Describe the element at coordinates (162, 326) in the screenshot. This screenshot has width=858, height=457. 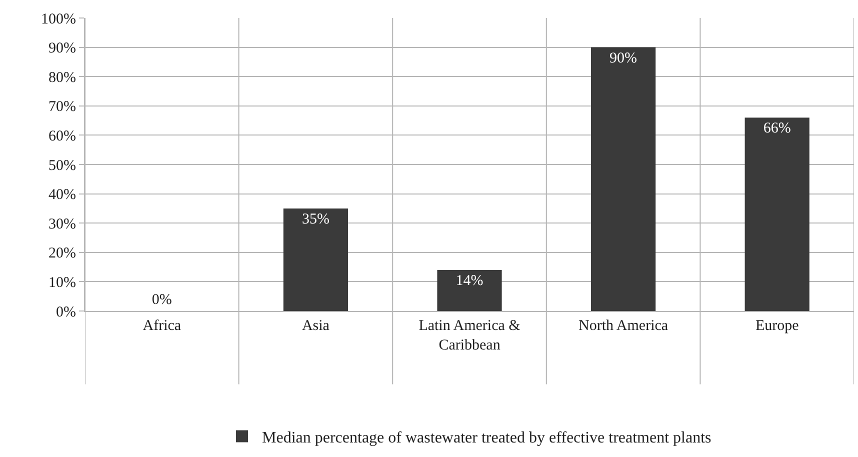
I see `x-tick-label: Africa` at that location.